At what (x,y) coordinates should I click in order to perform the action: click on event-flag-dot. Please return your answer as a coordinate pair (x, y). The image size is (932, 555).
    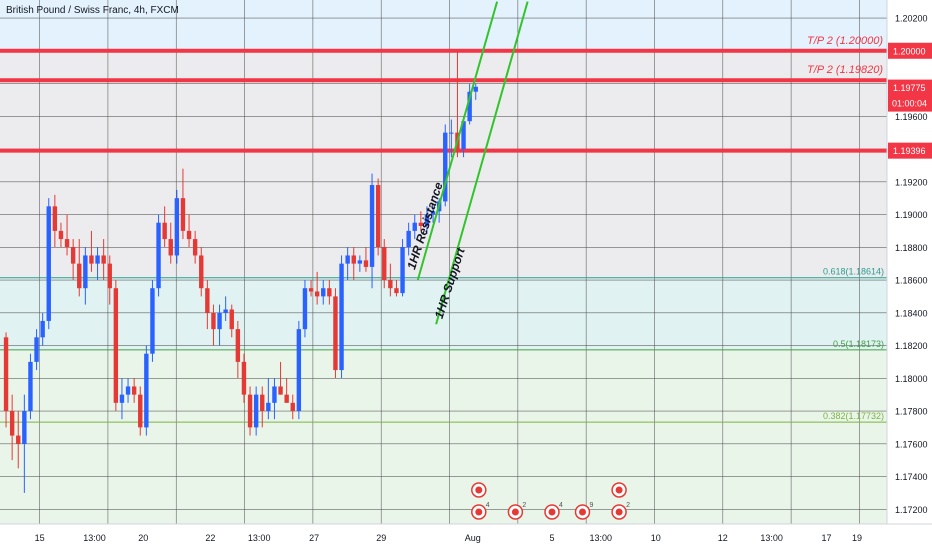
    Looking at the image, I should click on (479, 490).